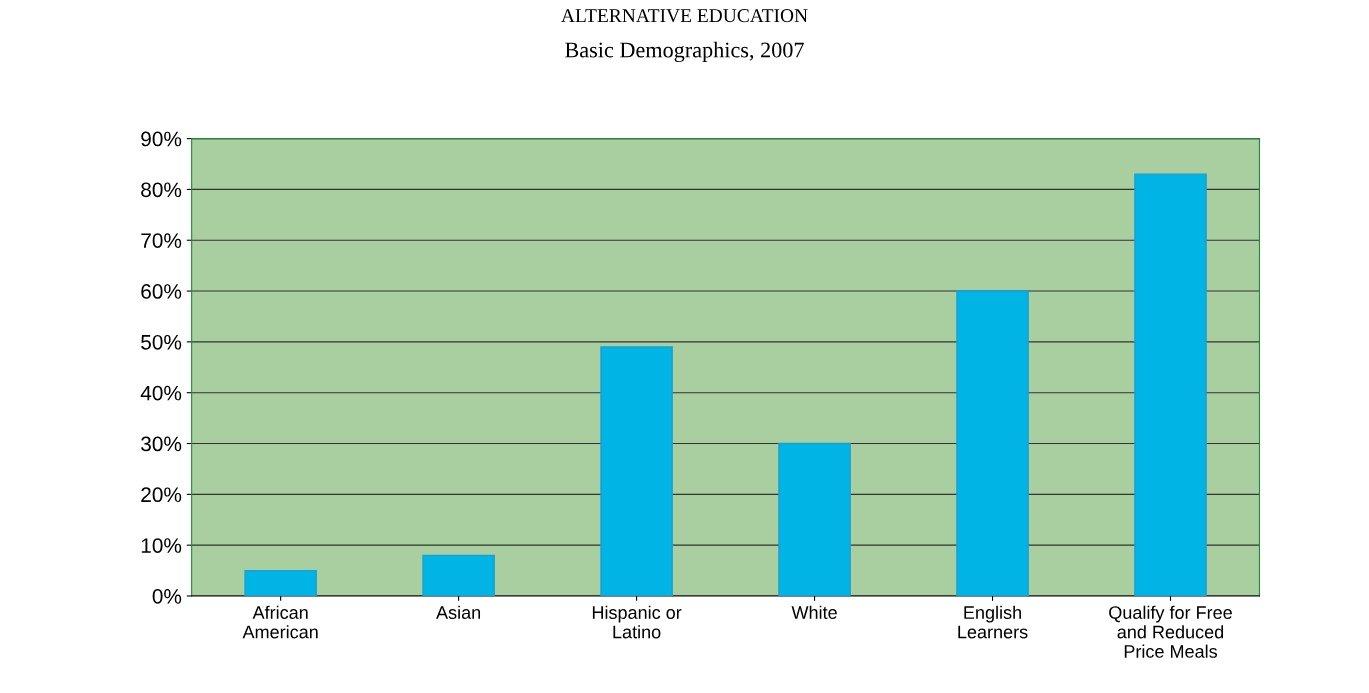 The width and height of the screenshot is (1369, 693). What do you see at coordinates (280, 622) in the screenshot?
I see `x-tick-label: African American` at bounding box center [280, 622].